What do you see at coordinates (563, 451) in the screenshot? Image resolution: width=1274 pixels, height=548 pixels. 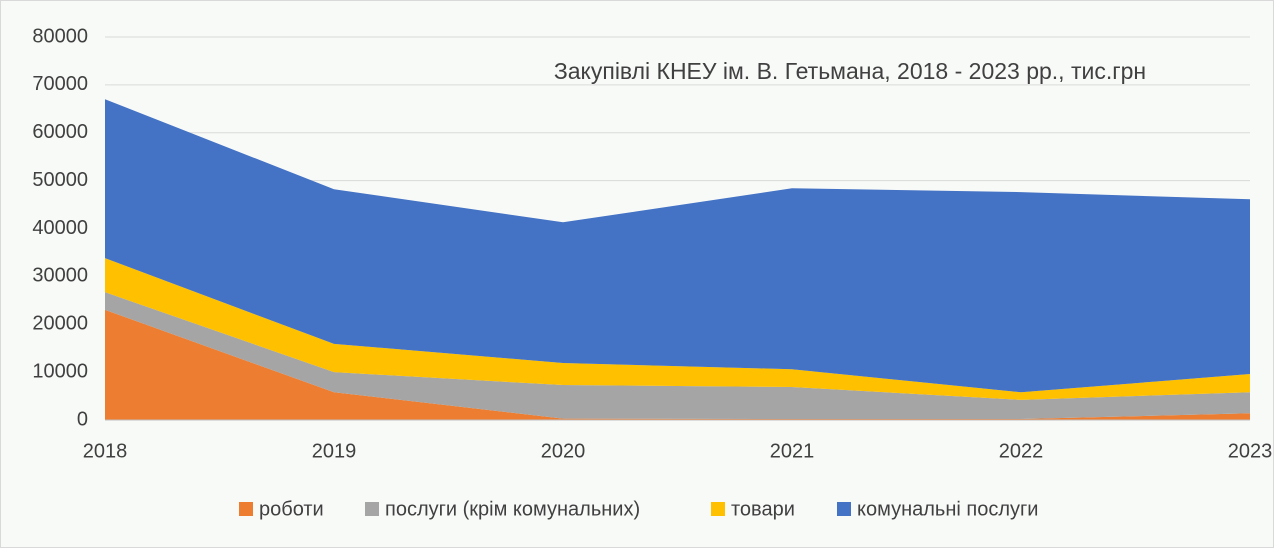 I see `x-tick-label: 2020` at bounding box center [563, 451].